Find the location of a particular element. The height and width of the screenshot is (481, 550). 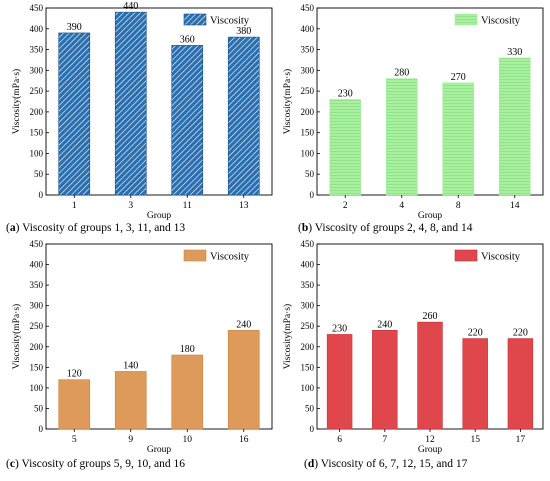

caption-text-b: Viscosity of groups 2, 4, 8, and 14 is located at coordinates (392, 228).